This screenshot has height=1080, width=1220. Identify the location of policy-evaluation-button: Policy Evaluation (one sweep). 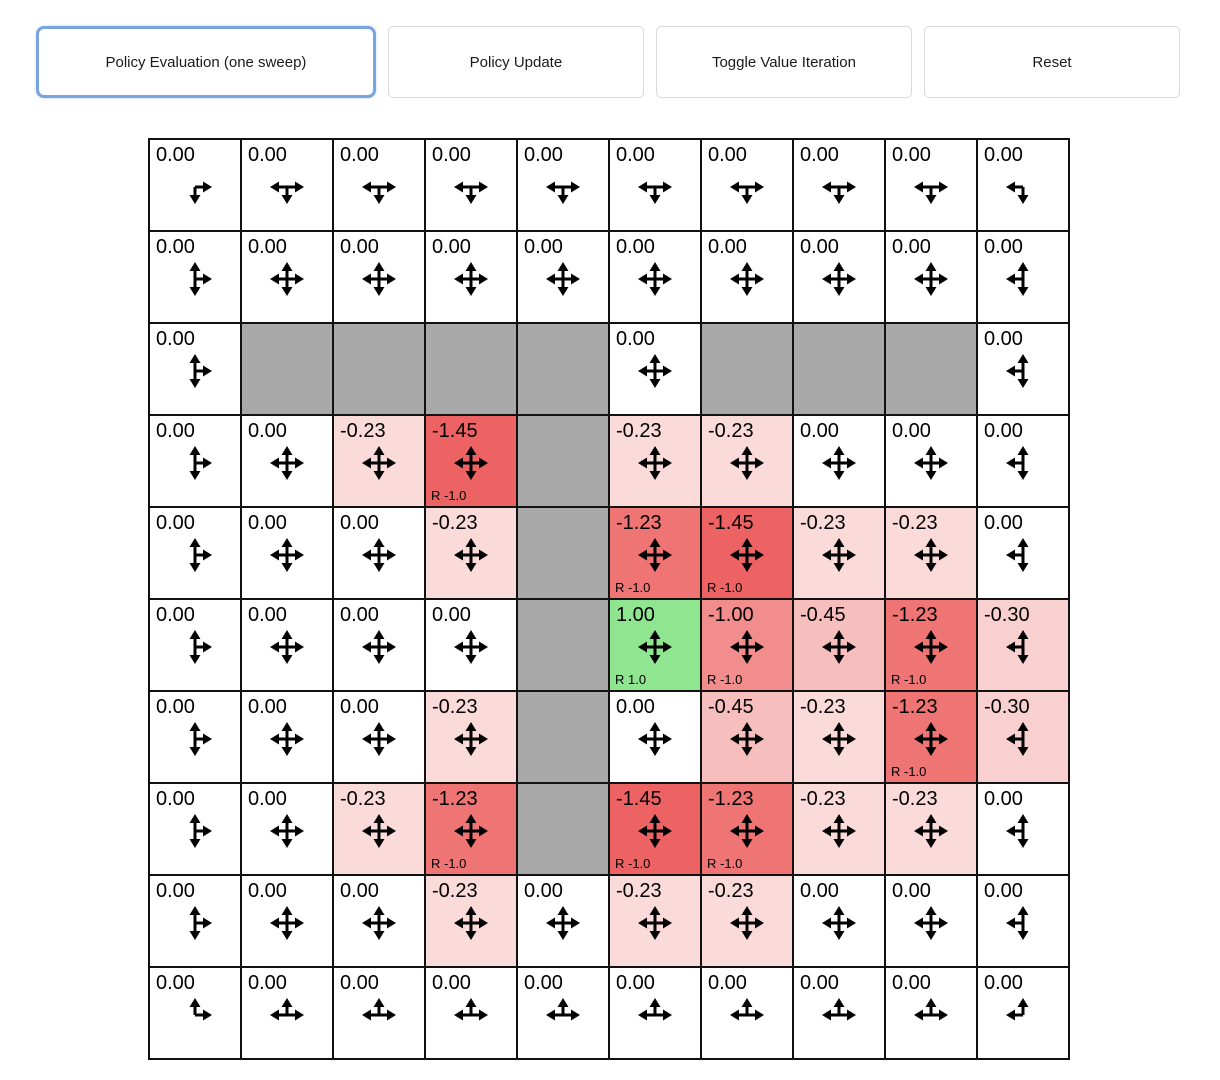
(206, 62).